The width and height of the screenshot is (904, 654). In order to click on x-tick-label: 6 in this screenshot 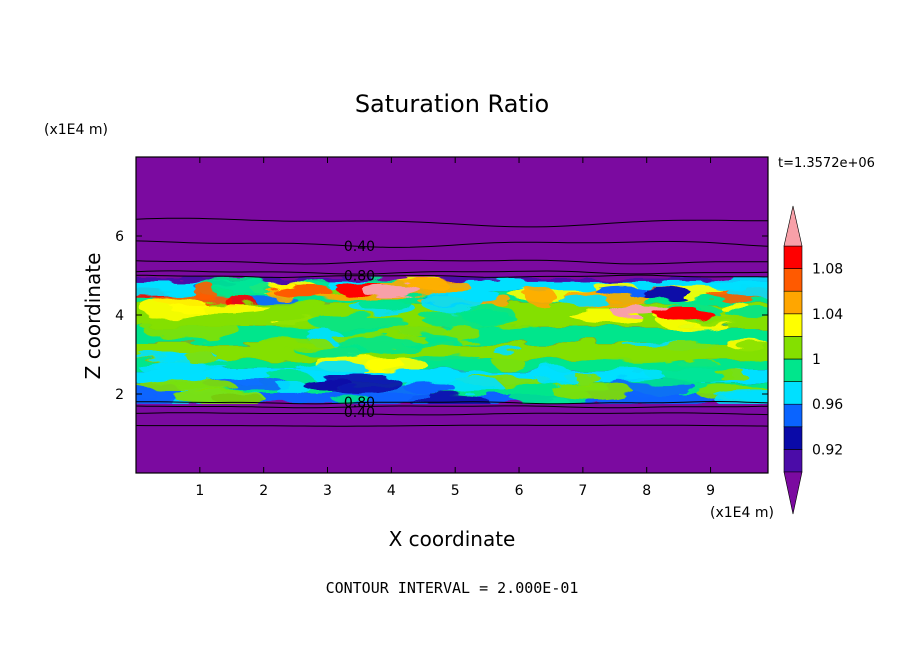, I will do `click(519, 491)`.